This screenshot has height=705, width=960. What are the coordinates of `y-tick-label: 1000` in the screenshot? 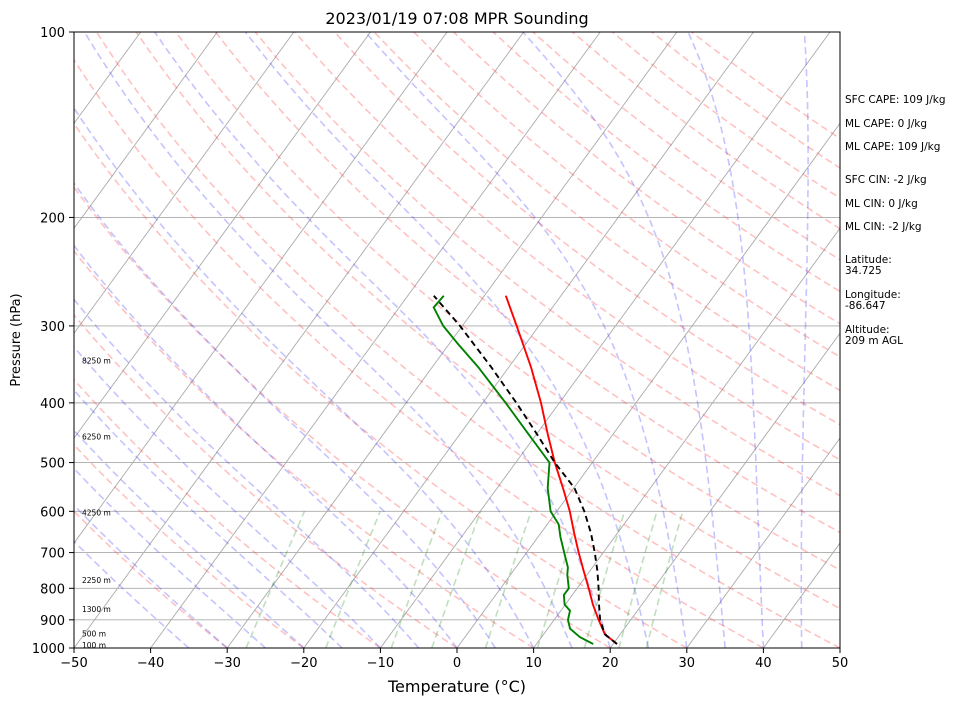 It's located at (48, 649).